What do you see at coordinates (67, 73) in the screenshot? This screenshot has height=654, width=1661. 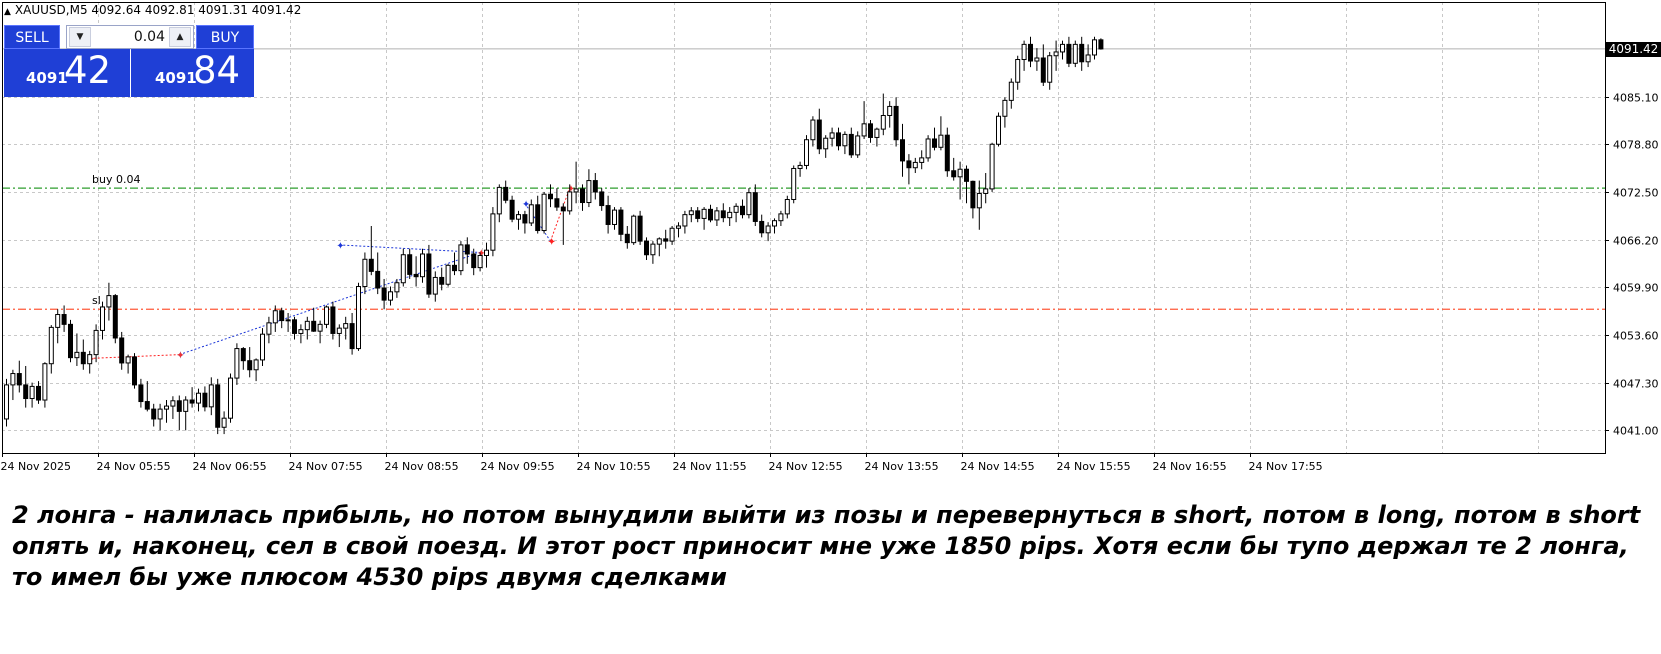 I see `sell-price-button: 4091 42` at bounding box center [67, 73].